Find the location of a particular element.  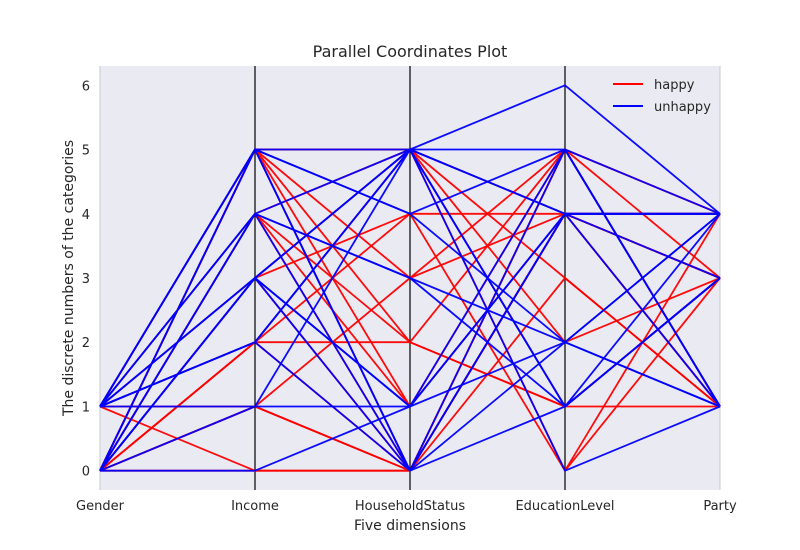

x-tick-label-gender: Gender is located at coordinates (100, 506).